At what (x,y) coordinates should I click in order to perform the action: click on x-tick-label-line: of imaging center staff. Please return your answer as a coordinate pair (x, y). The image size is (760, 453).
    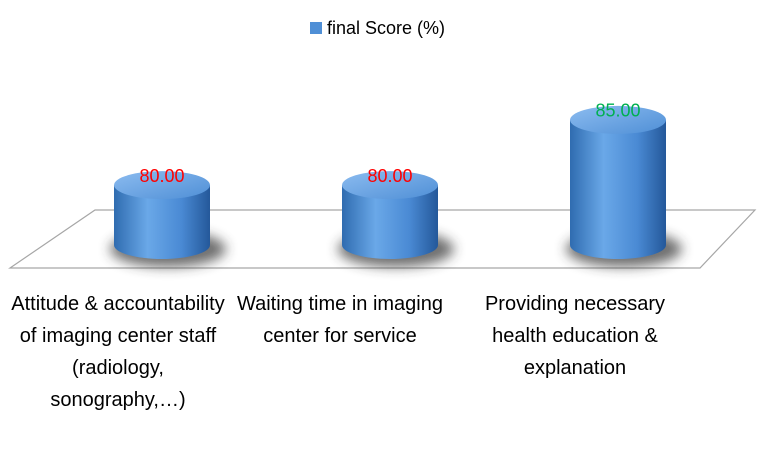
    Looking at the image, I should click on (118, 336).